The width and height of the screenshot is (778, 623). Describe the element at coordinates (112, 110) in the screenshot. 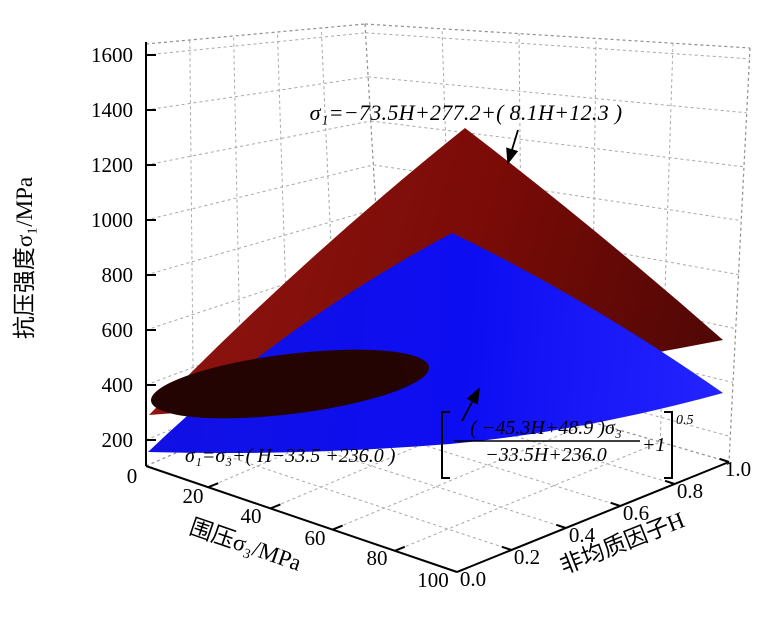

I see `z-tick-label: 1400` at that location.